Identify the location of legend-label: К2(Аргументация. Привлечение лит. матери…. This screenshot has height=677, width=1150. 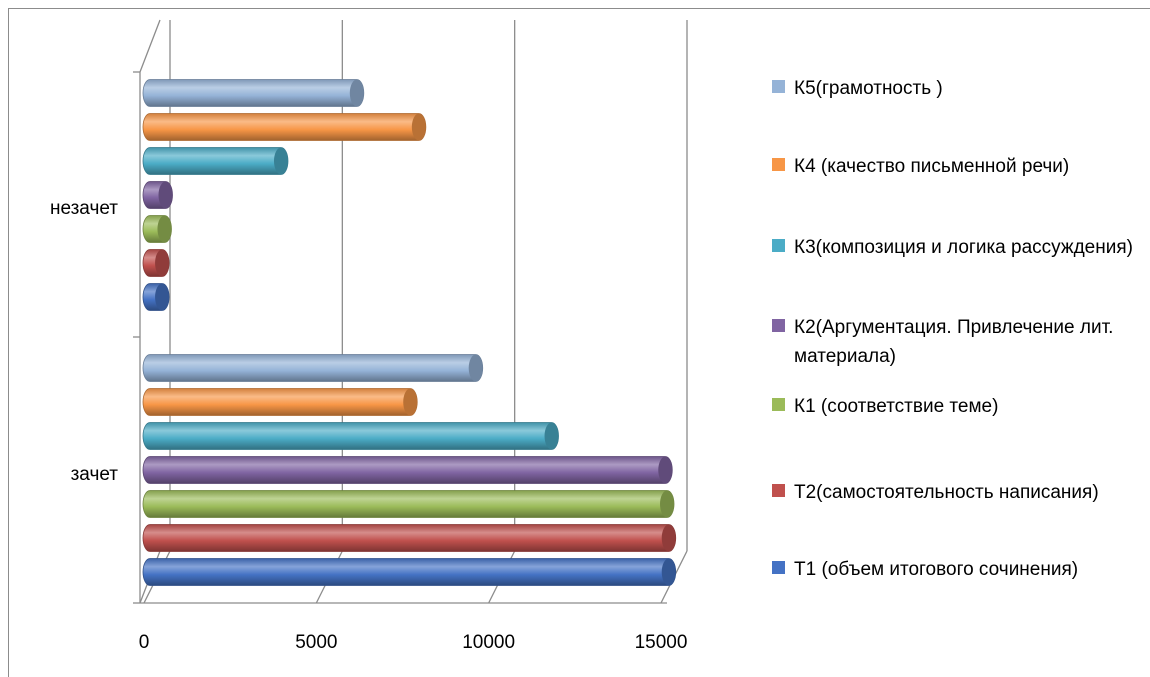
(954, 342).